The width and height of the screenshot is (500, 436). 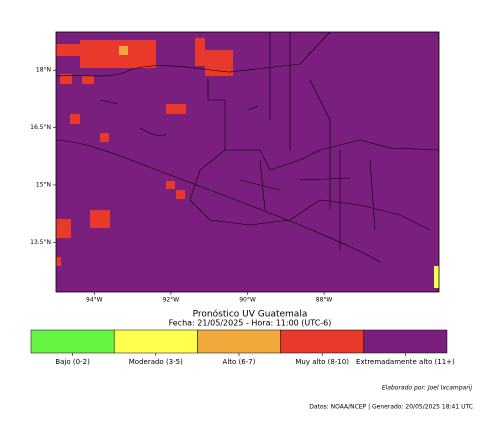 What do you see at coordinates (40, 127) in the screenshot?
I see `y-tick-label: 16.5°N` at bounding box center [40, 127].